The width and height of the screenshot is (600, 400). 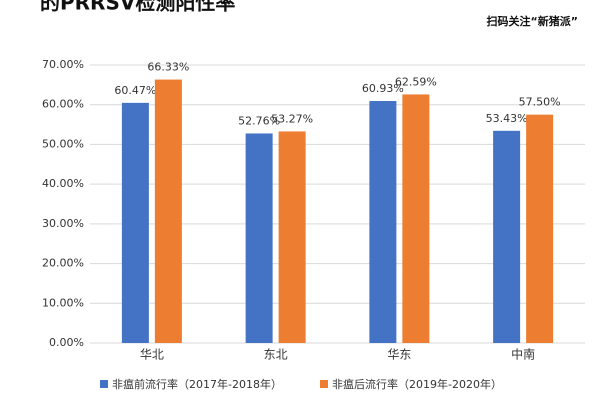 I want to click on legend-label: 非瘟后流行率（2019年-2020年）, so click(x=417, y=384).